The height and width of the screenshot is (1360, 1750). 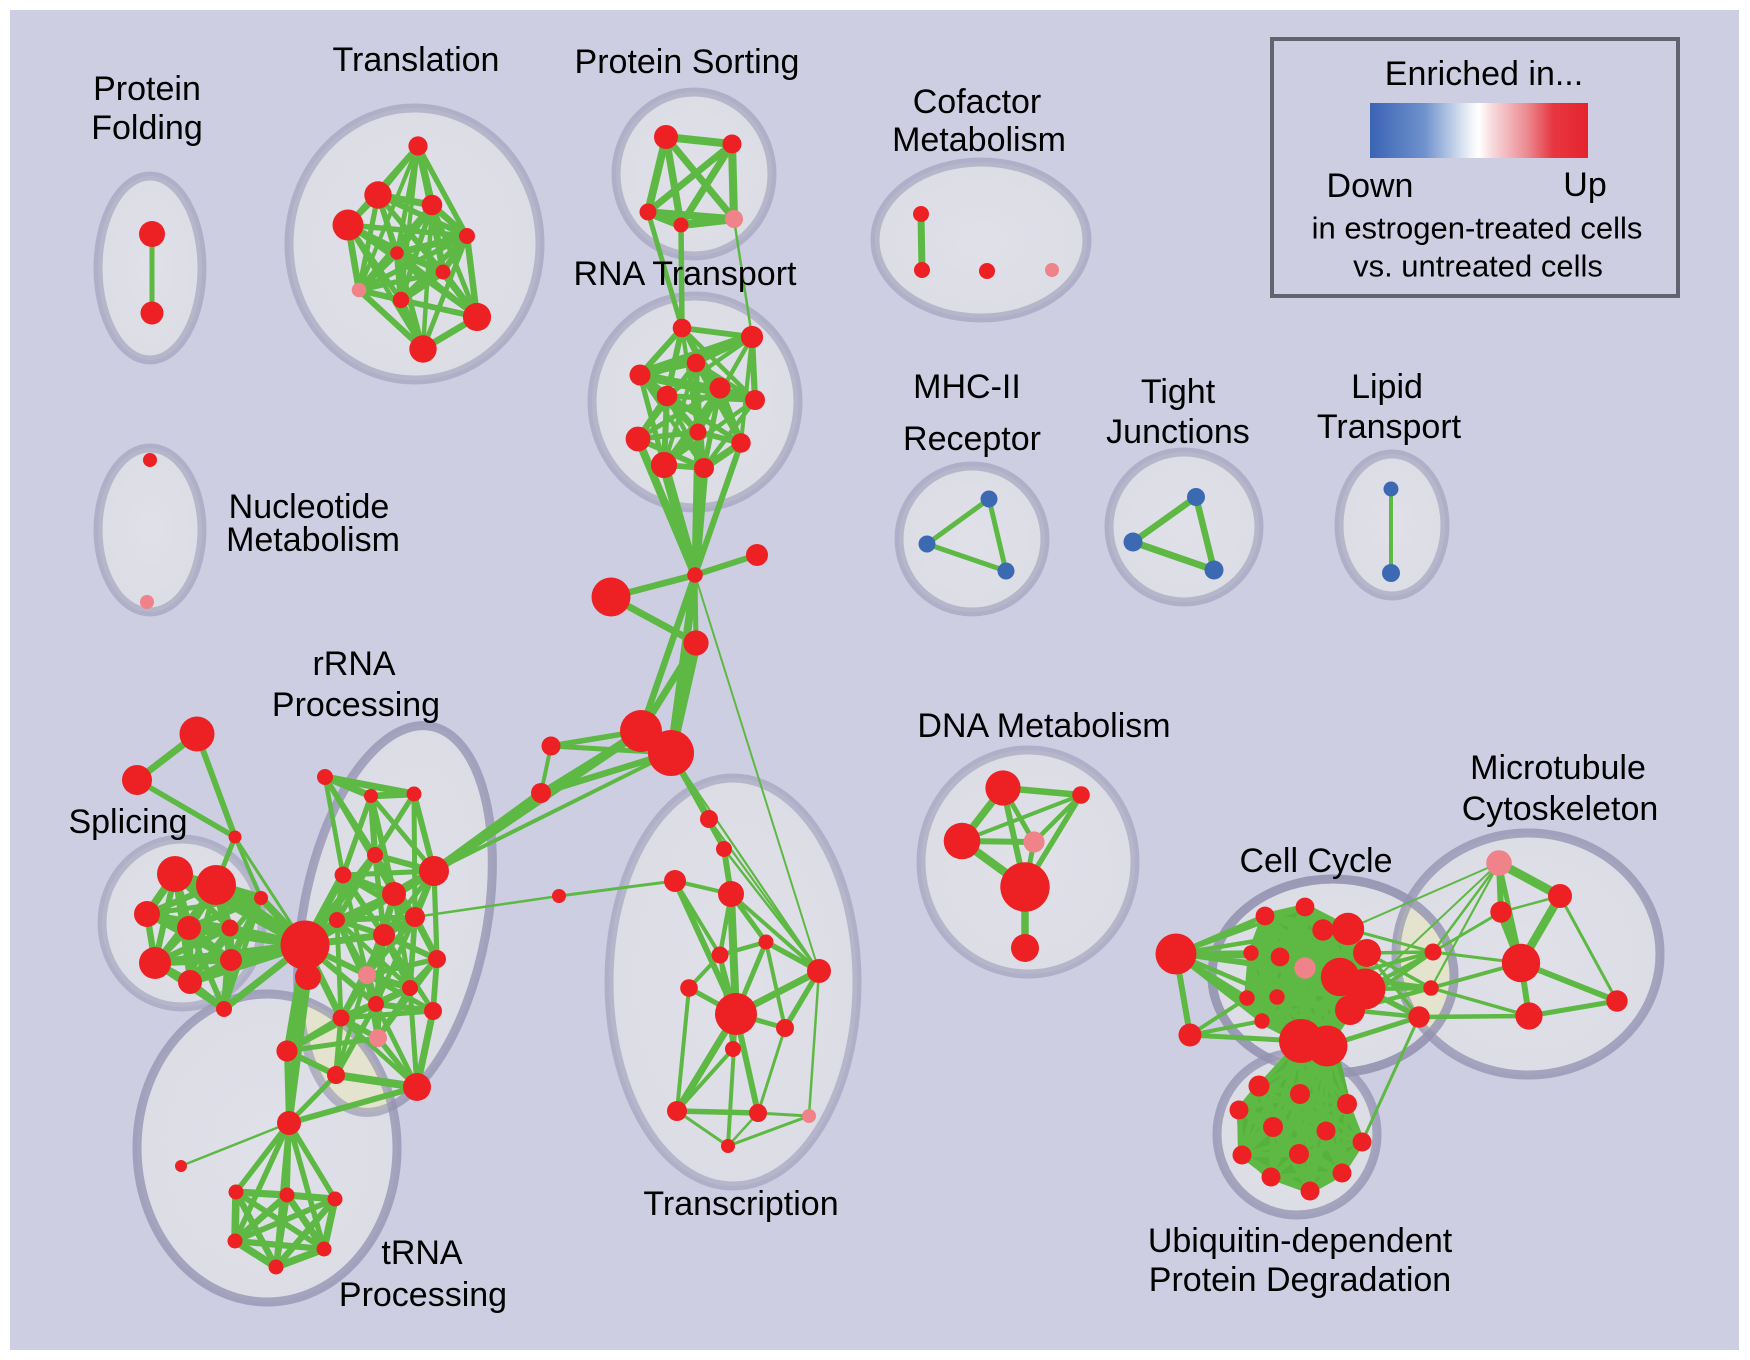 I want to click on svg-text: vs. untreated cells, so click(x=1478, y=266).